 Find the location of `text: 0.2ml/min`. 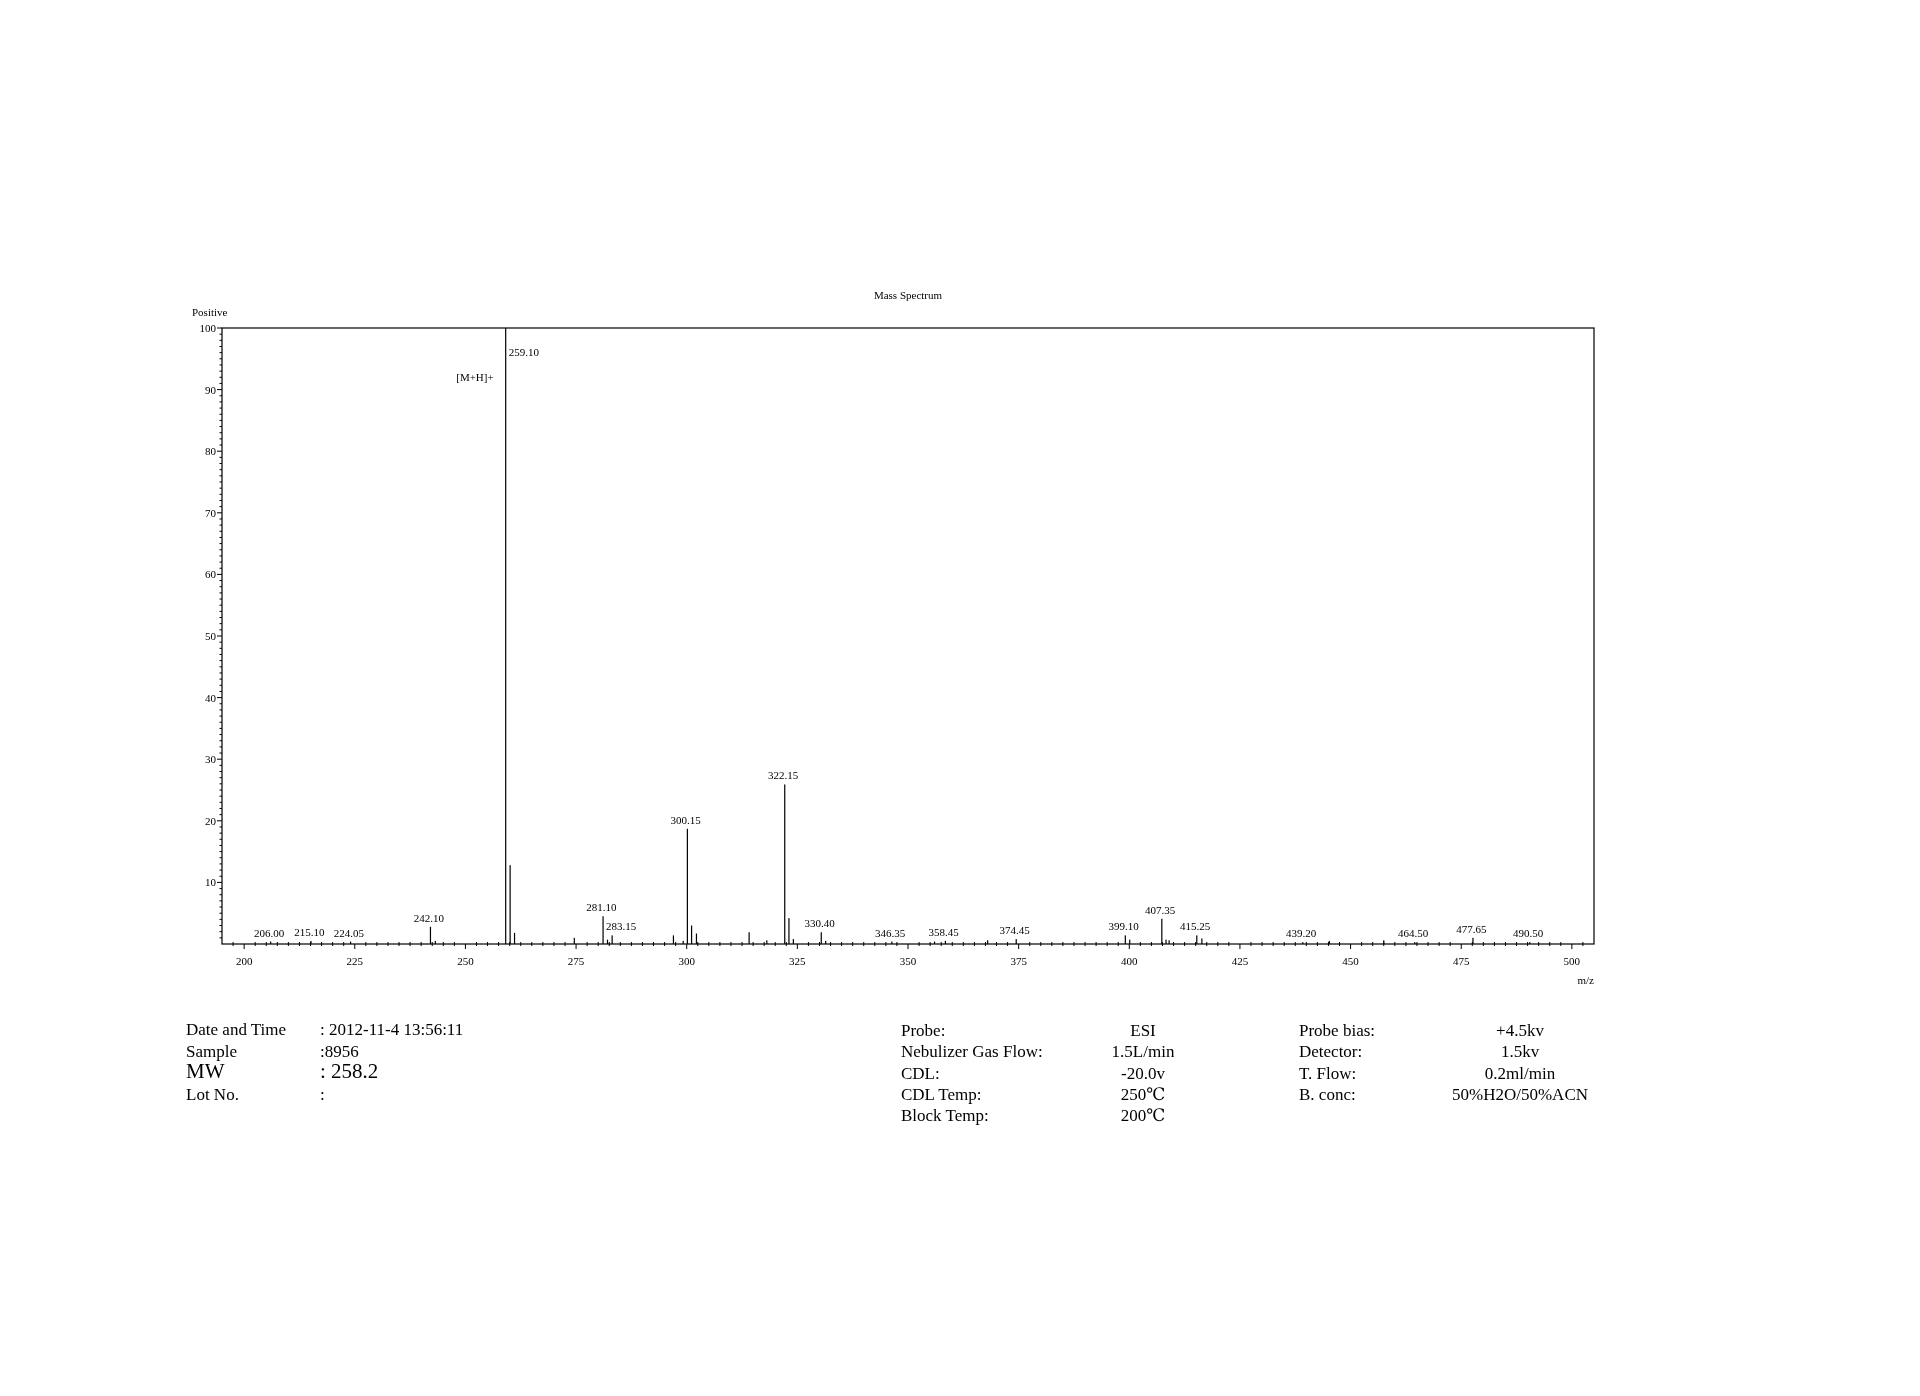

text: 0.2ml/min is located at coordinates (1520, 1073).